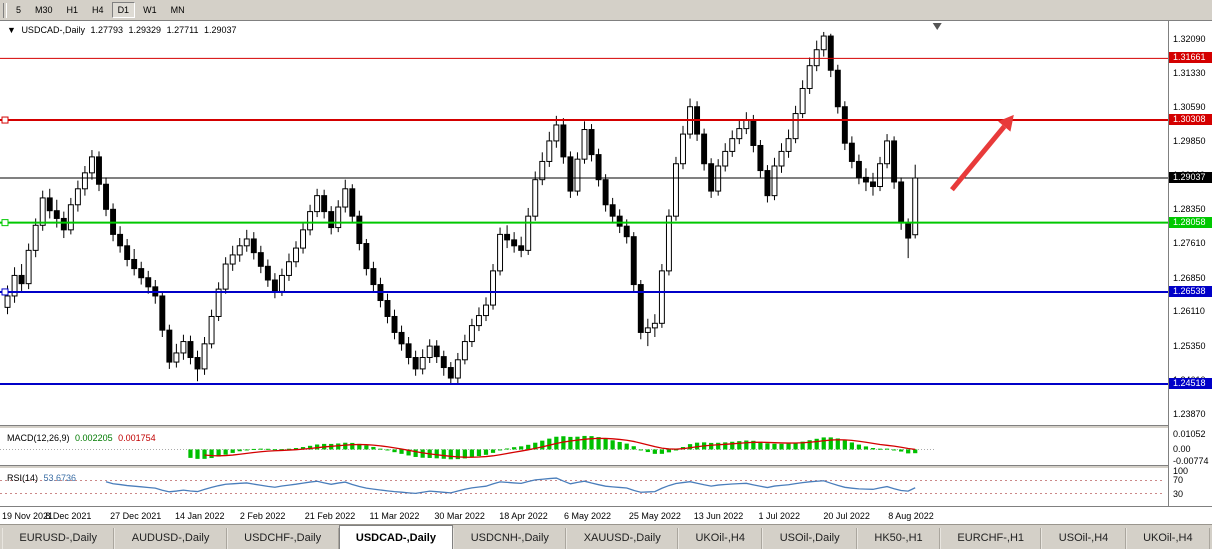 The width and height of the screenshot is (1212, 549). I want to click on ohlc-close: 1.29037, so click(220, 30).